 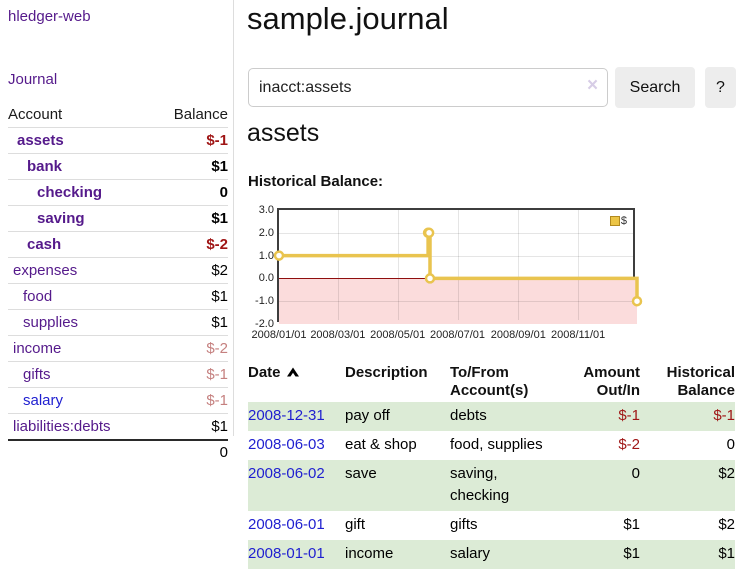 I want to click on step-line, so click(x=459, y=266).